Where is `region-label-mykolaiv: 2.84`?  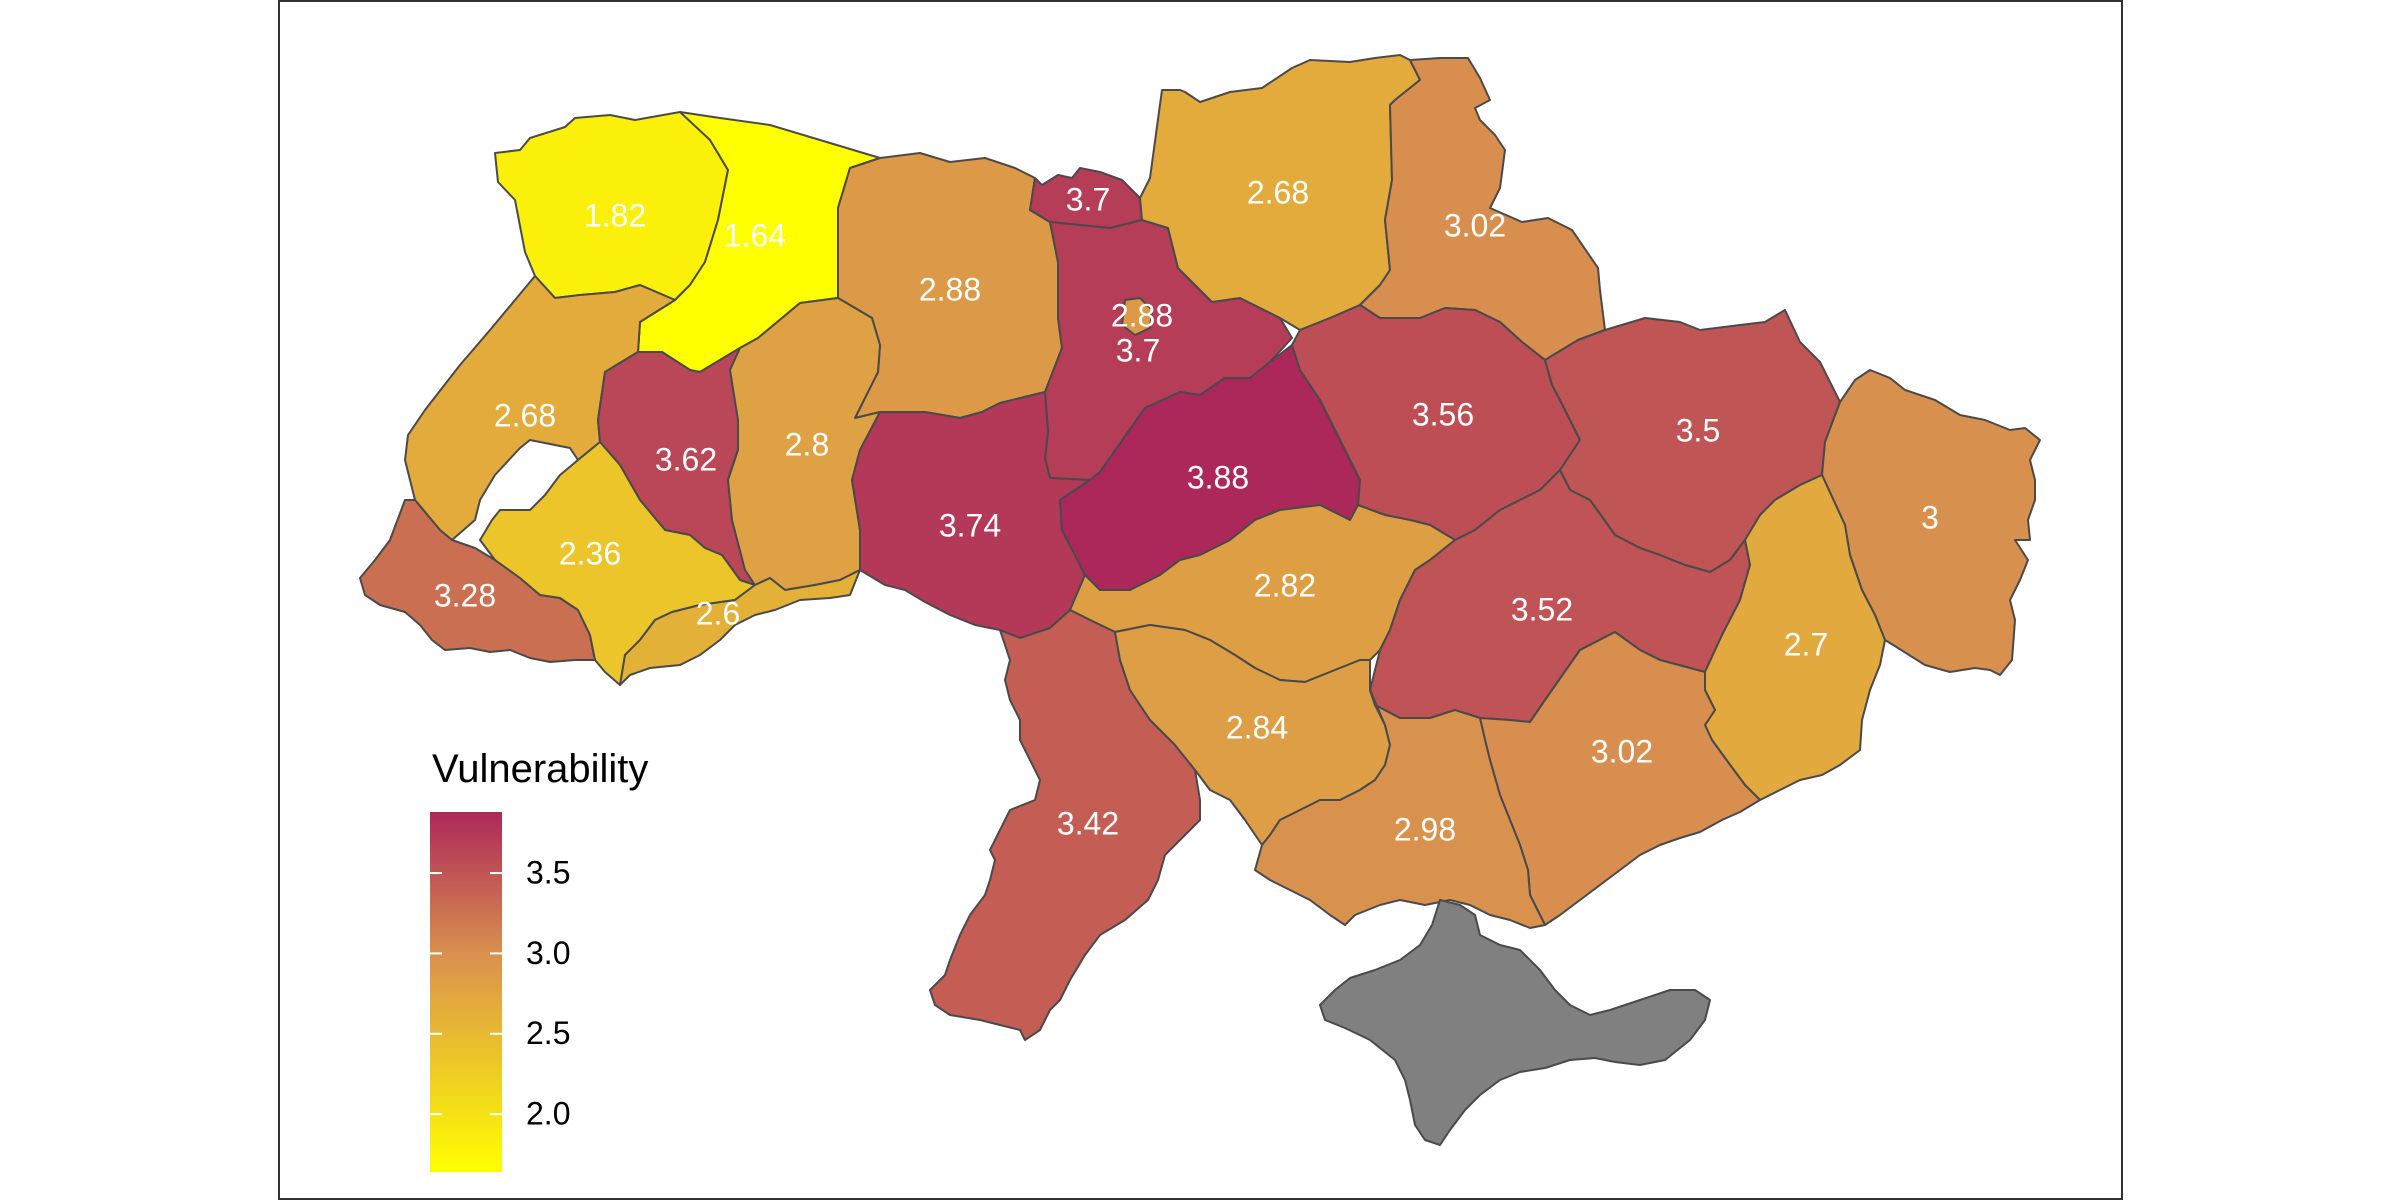
region-label-mykolaiv: 2.84 is located at coordinates (1257, 727).